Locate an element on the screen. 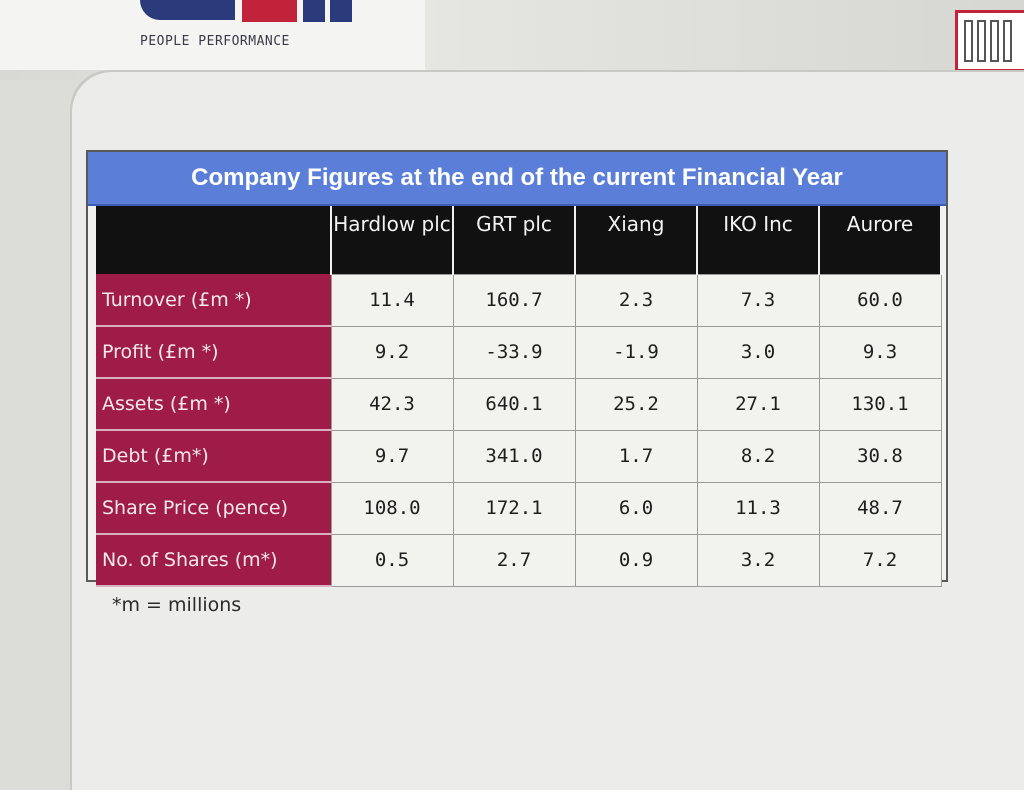 The height and width of the screenshot is (790, 1024). table-cell: 11.3 is located at coordinates (758, 508).